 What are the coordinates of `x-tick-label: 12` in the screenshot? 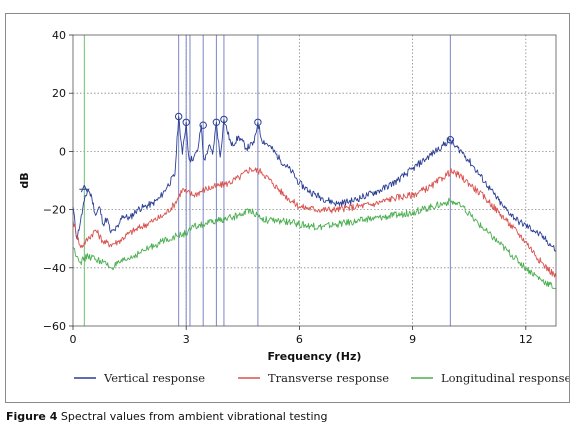 It's located at (526, 339).